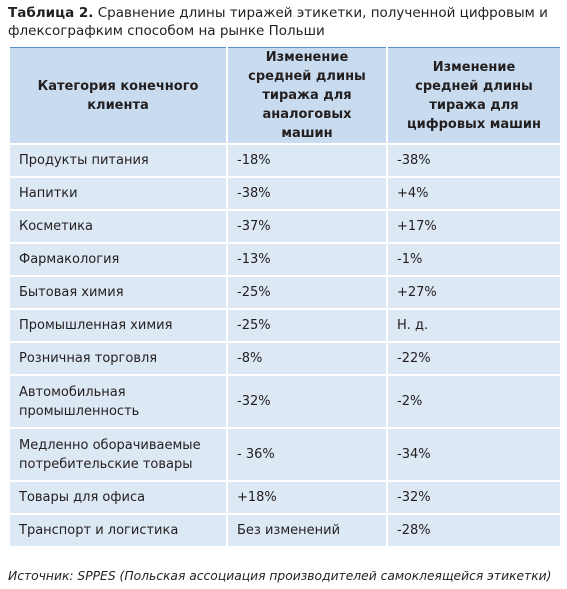  I want to click on table-row: Продукты питания -18% -38%, so click(285, 160).